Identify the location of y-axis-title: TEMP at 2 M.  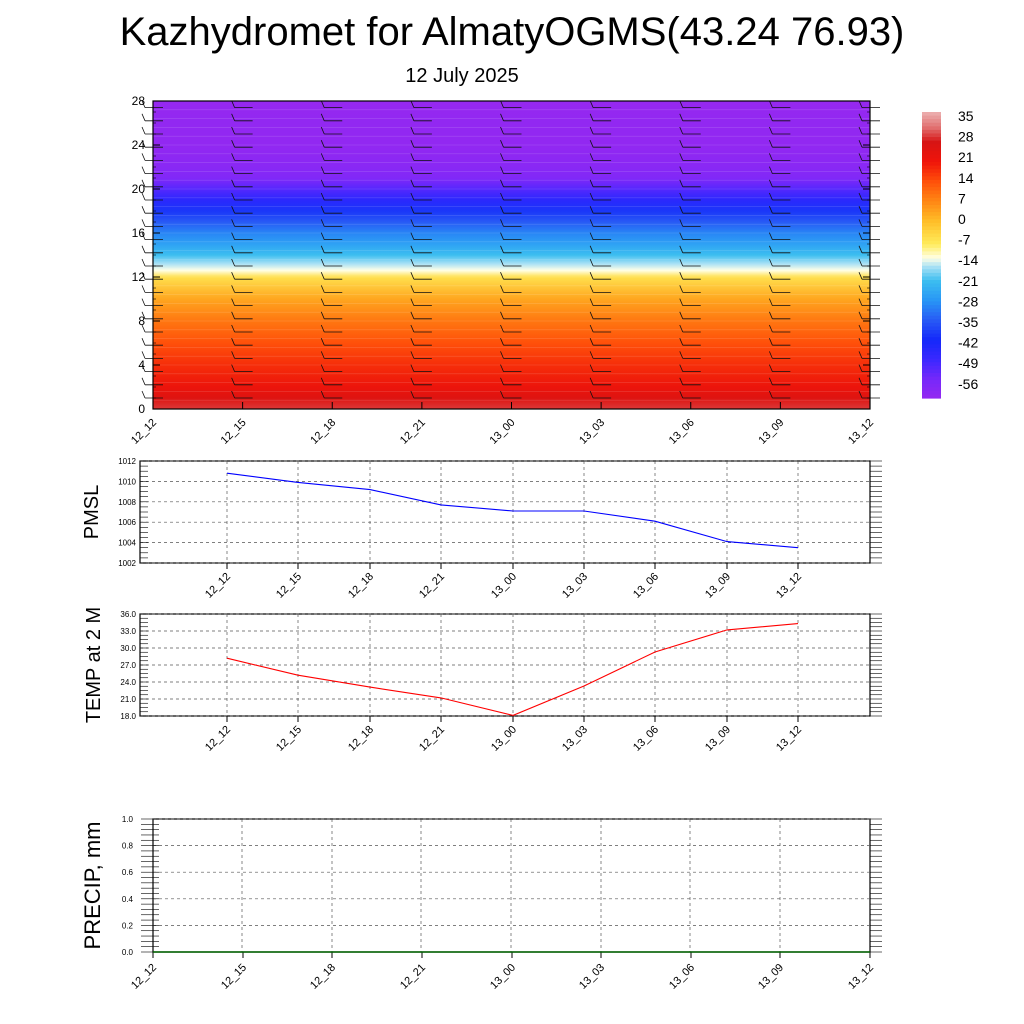
(94, 665).